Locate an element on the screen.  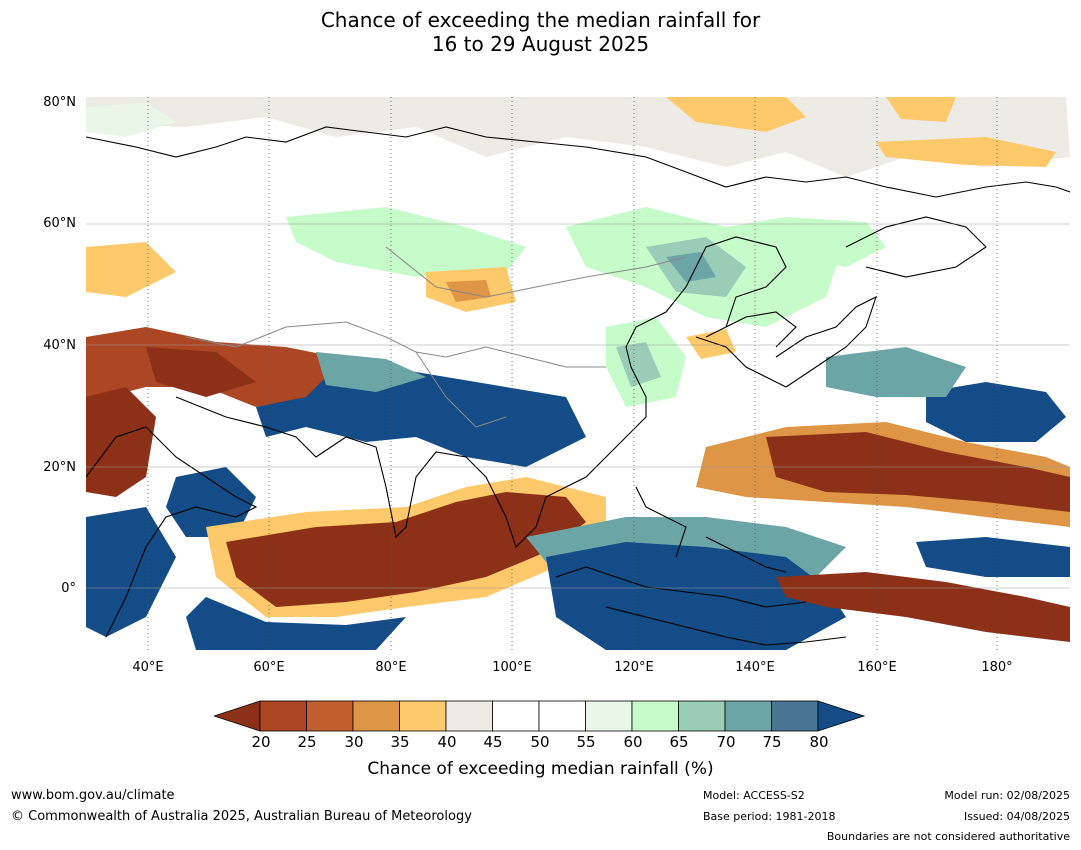
colorbar-segments is located at coordinates (540, 716).